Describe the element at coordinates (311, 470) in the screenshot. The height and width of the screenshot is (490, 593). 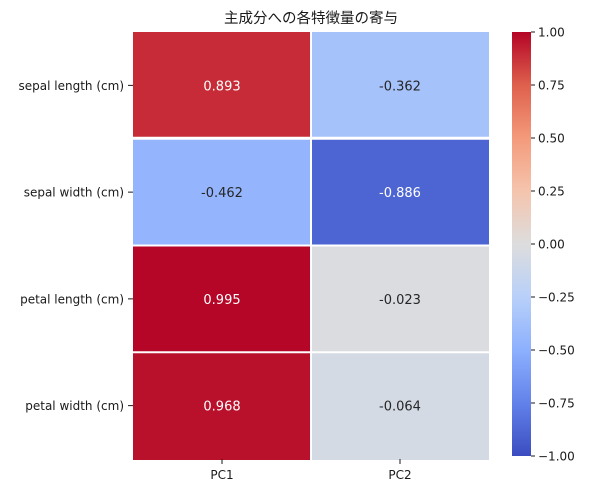
I see `column-tick-labels: PC1 PC2` at that location.